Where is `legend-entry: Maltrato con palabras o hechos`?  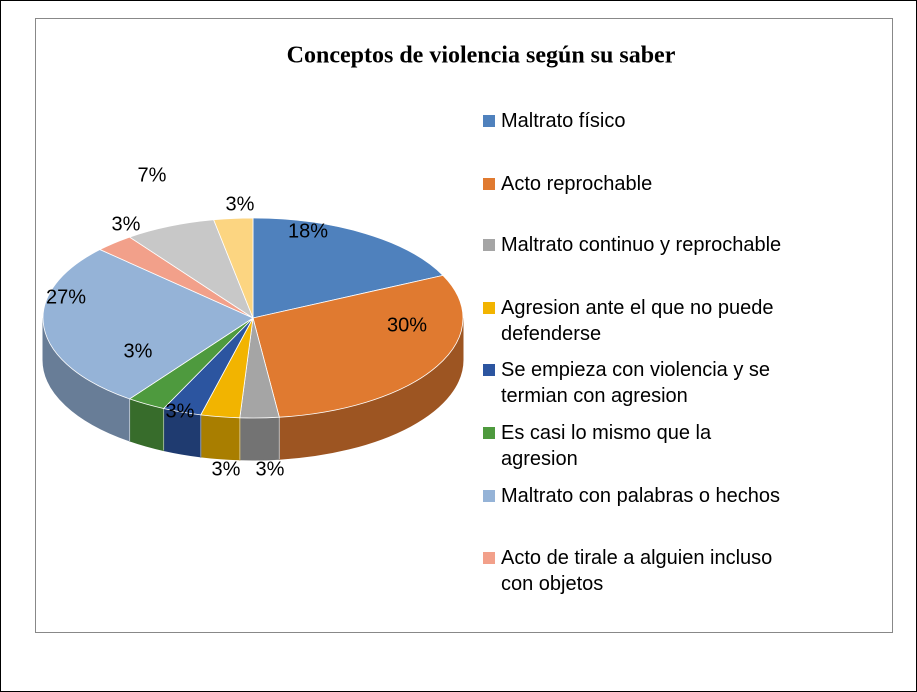
legend-entry: Maltrato con palabras o hechos is located at coordinates (633, 496).